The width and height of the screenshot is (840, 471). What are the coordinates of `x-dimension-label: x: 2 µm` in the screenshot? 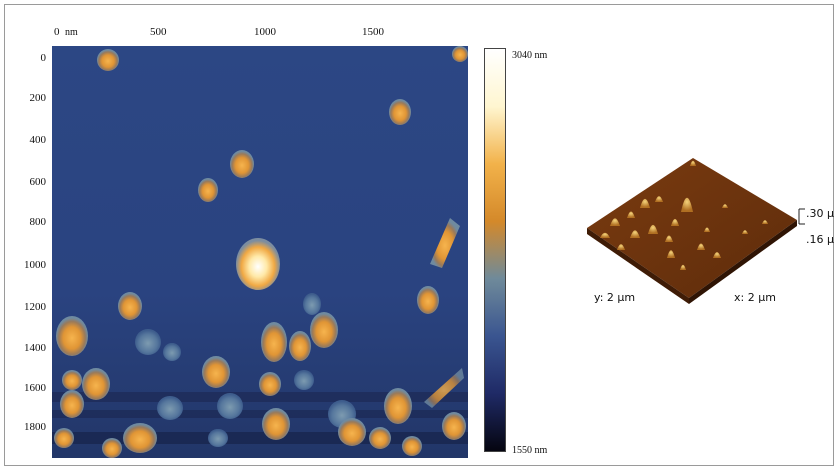 It's located at (755, 297).